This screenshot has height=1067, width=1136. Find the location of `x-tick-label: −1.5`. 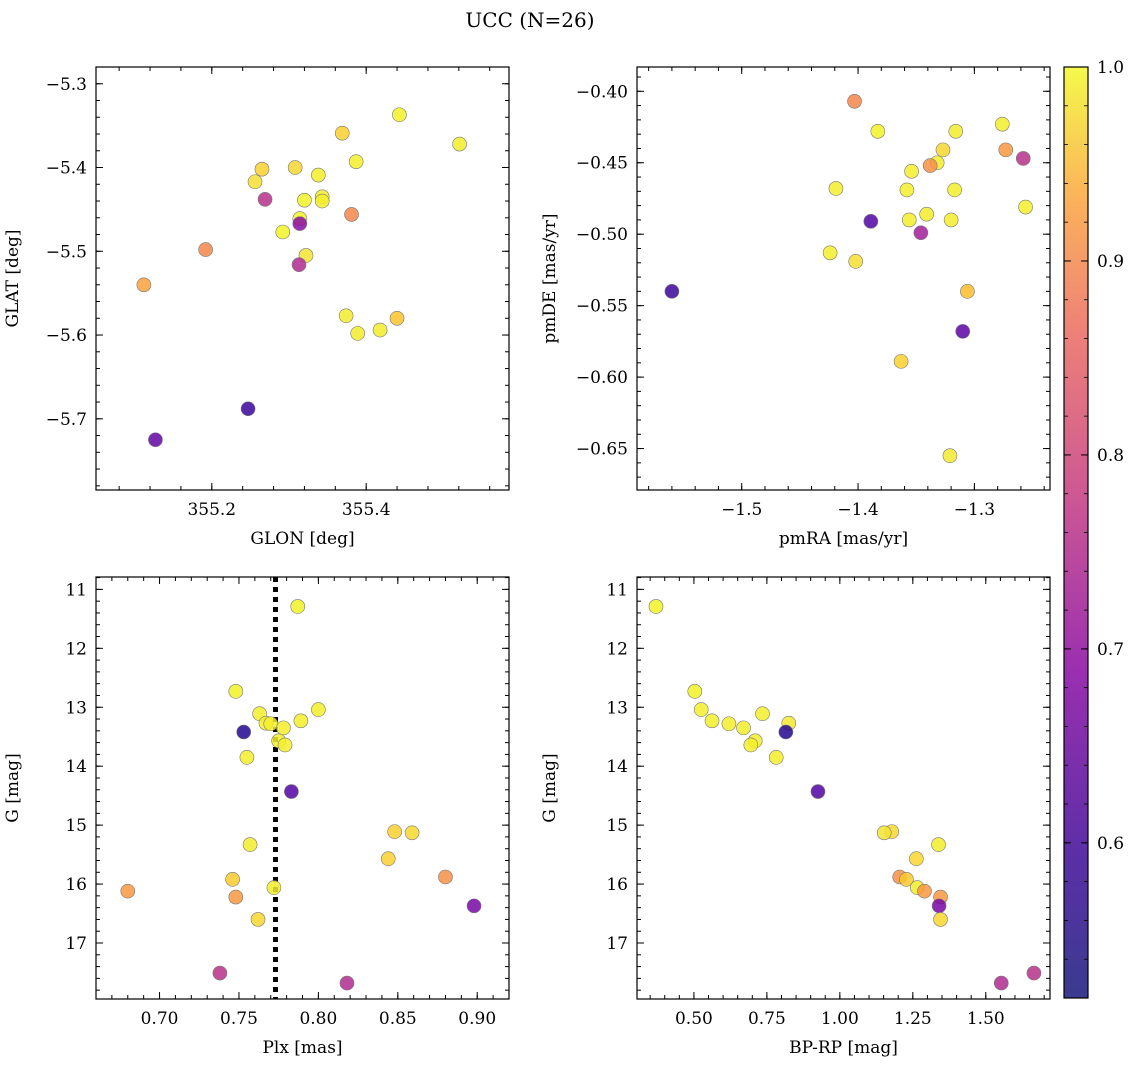

x-tick-label: −1.5 is located at coordinates (741, 510).